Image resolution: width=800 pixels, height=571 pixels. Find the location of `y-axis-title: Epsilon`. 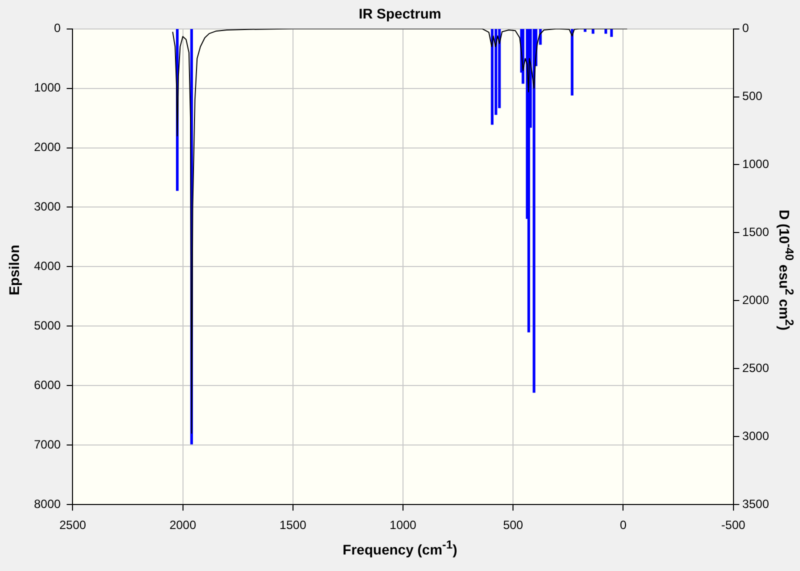

y-axis-title: Epsilon is located at coordinates (14, 270).